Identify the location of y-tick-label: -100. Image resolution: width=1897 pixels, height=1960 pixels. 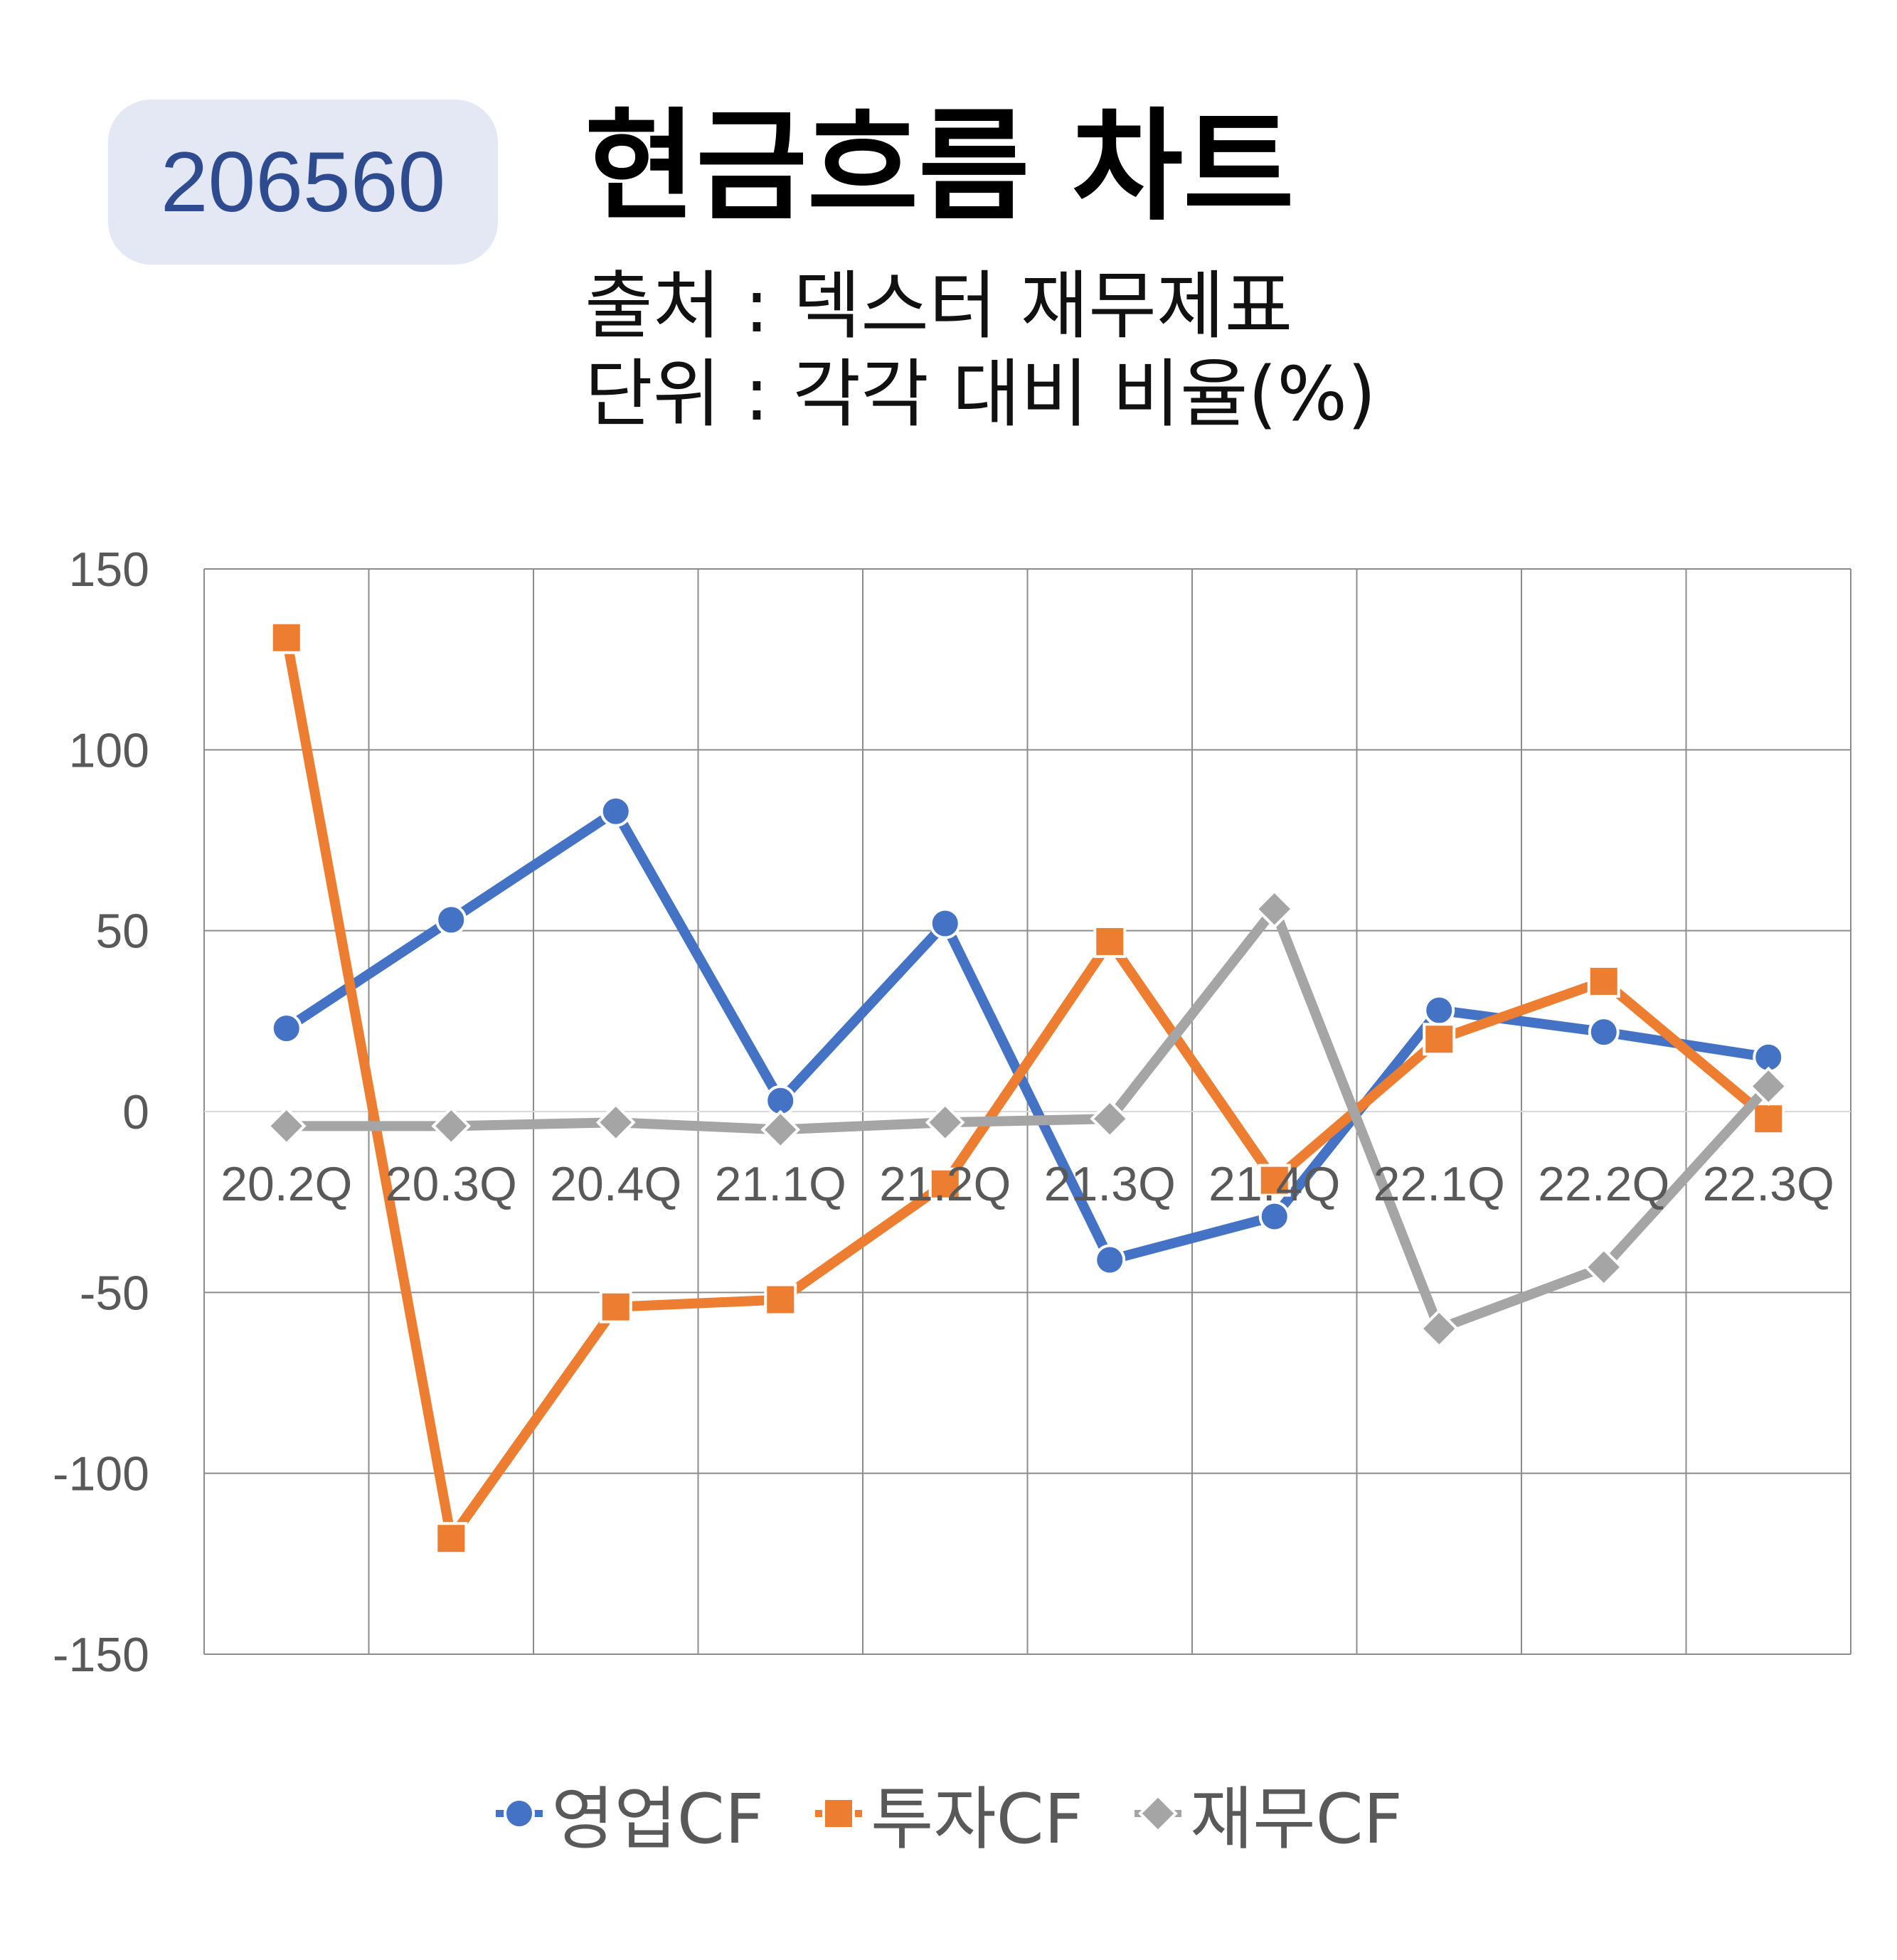
(101, 1474).